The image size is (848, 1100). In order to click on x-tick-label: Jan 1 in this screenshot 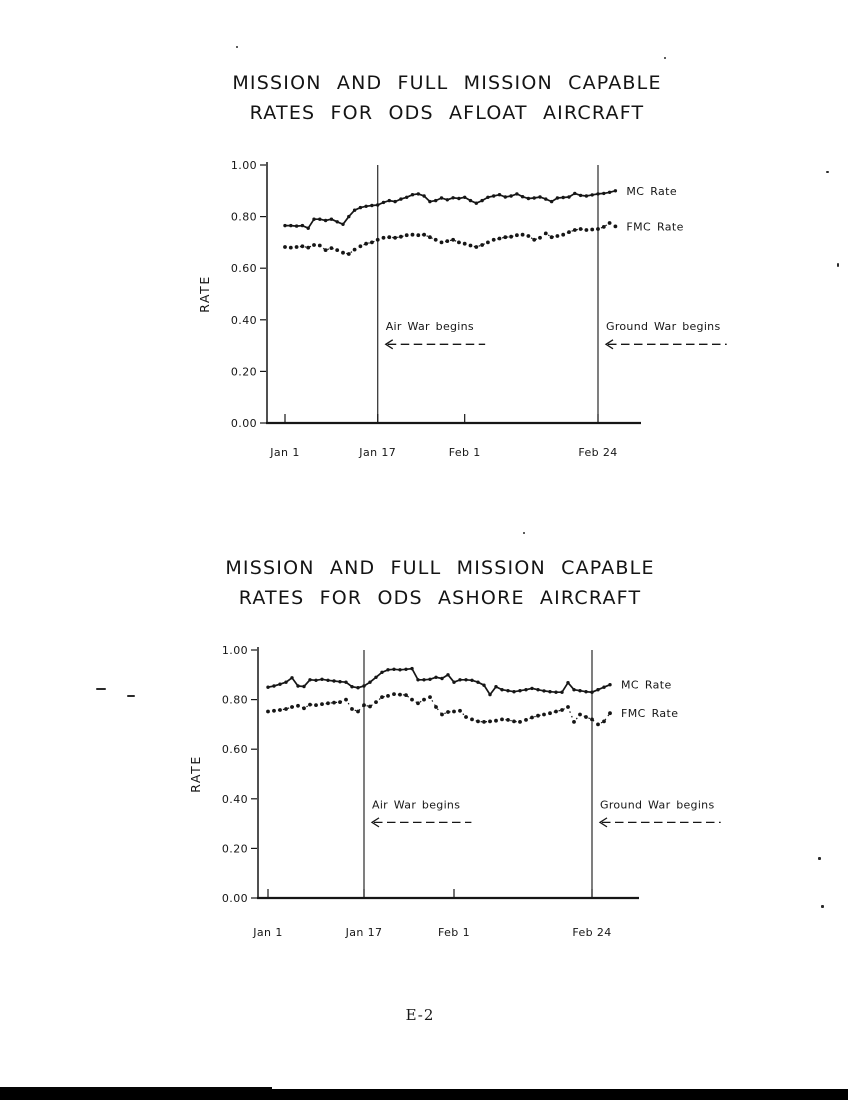, I will do `click(267, 932)`.